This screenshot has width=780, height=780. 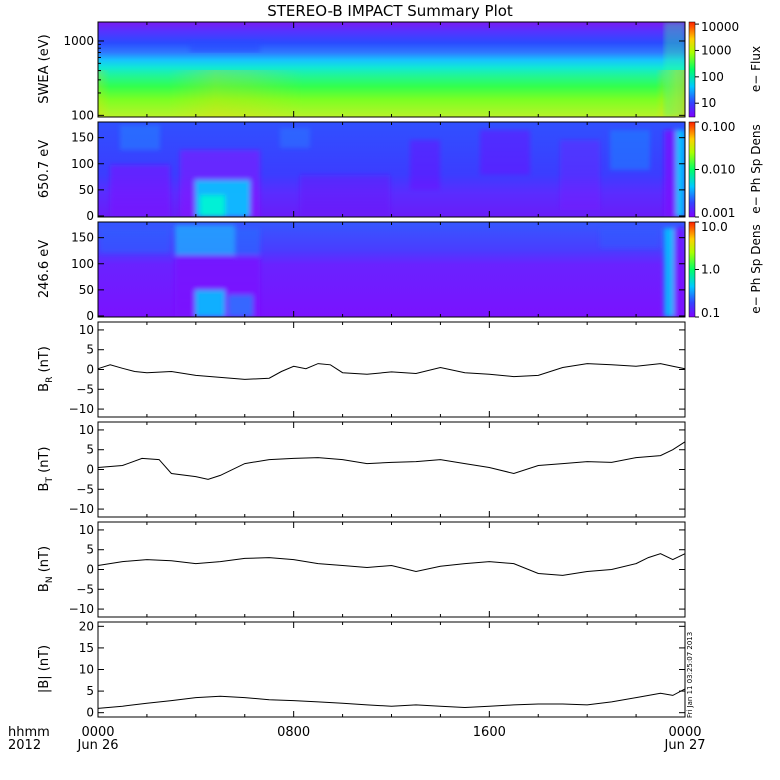 What do you see at coordinates (86, 330) in the screenshot?
I see `br-ytick-label: 10` at bounding box center [86, 330].